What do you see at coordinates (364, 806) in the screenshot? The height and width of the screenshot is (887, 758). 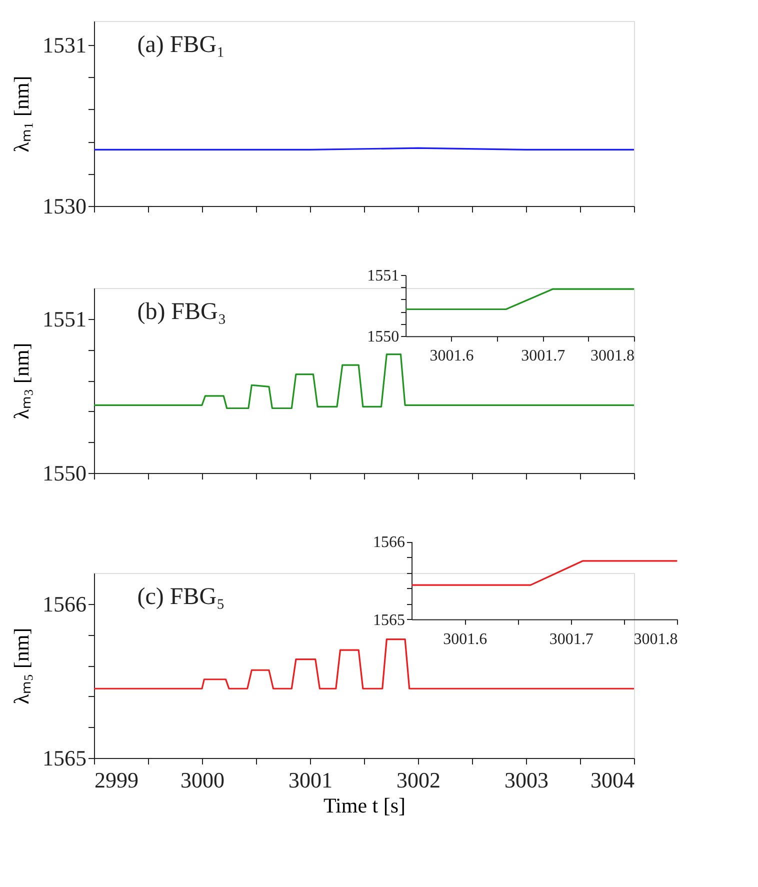 I see `x-axis-title: Time t [s]` at bounding box center [364, 806].